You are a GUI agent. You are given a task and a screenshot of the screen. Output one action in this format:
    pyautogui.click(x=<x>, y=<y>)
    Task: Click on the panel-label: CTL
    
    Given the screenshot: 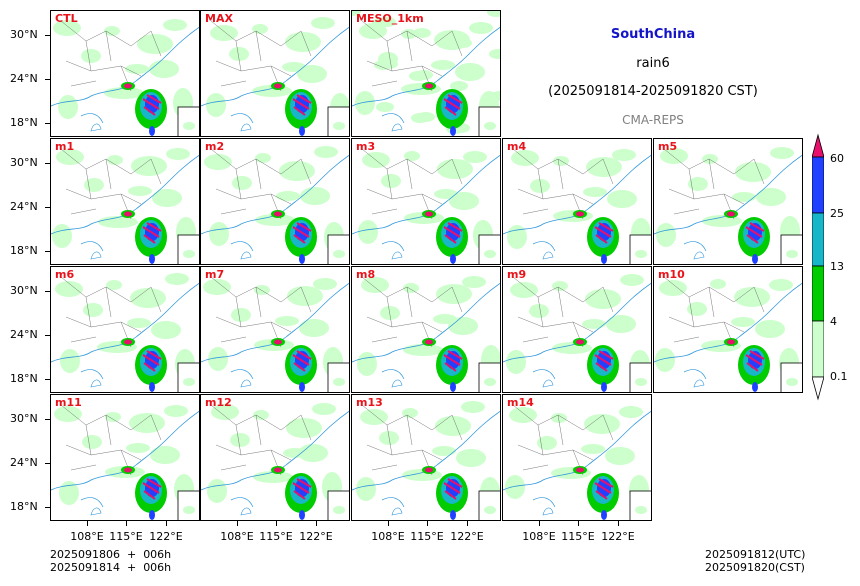 What is the action you would take?
    pyautogui.click(x=66, y=18)
    